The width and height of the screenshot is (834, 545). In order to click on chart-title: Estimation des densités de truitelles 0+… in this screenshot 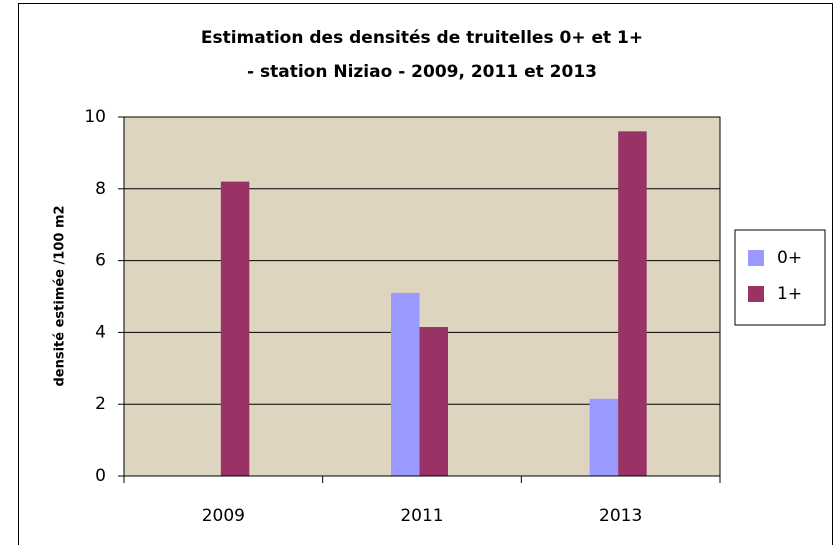, I will do `click(422, 38)`.